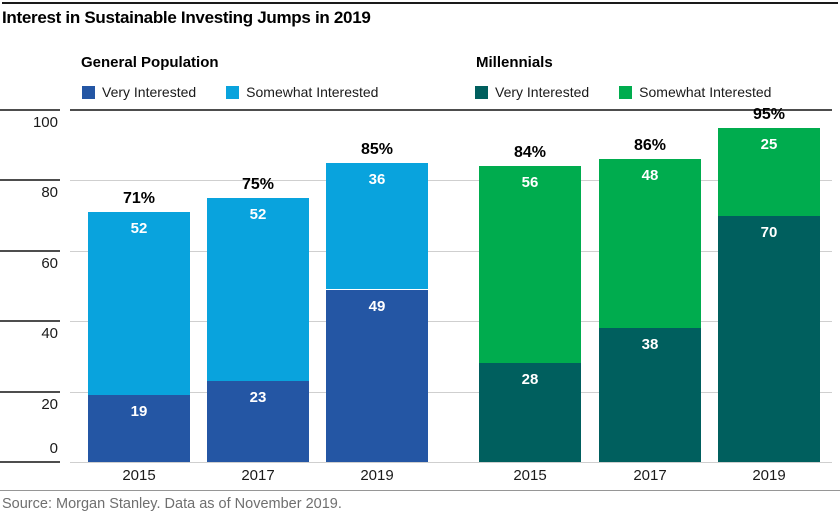  Describe the element at coordinates (49, 192) in the screenshot. I see `y-axis-label-80: 80` at that location.